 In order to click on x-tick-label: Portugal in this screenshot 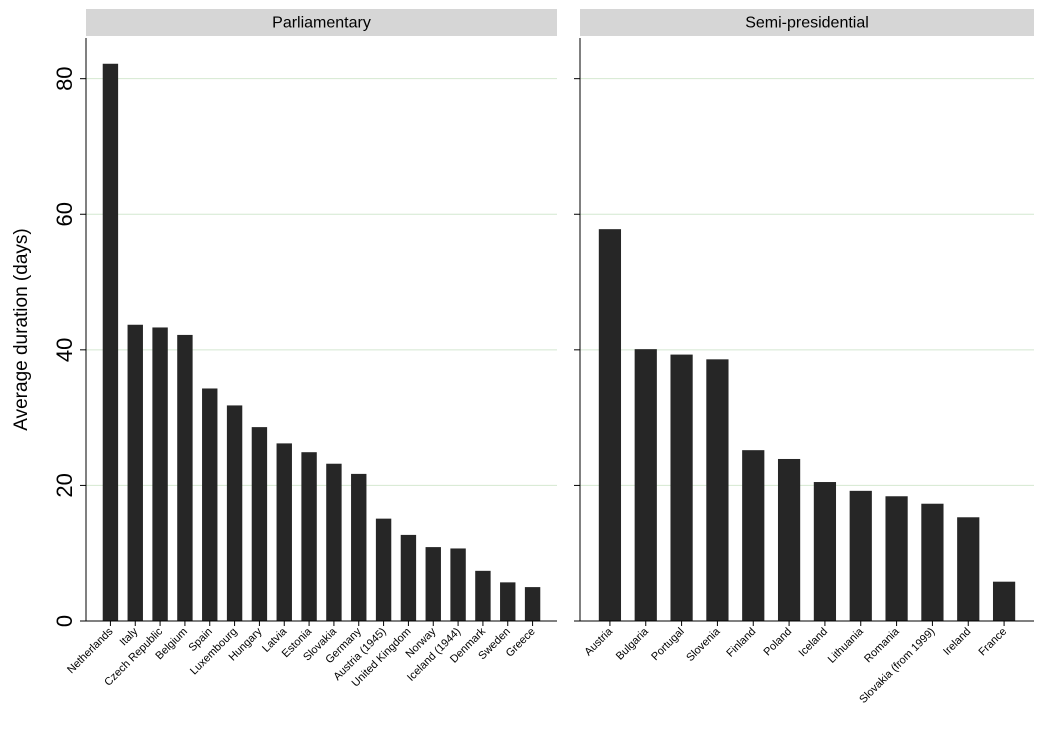, I will do `click(667, 644)`.